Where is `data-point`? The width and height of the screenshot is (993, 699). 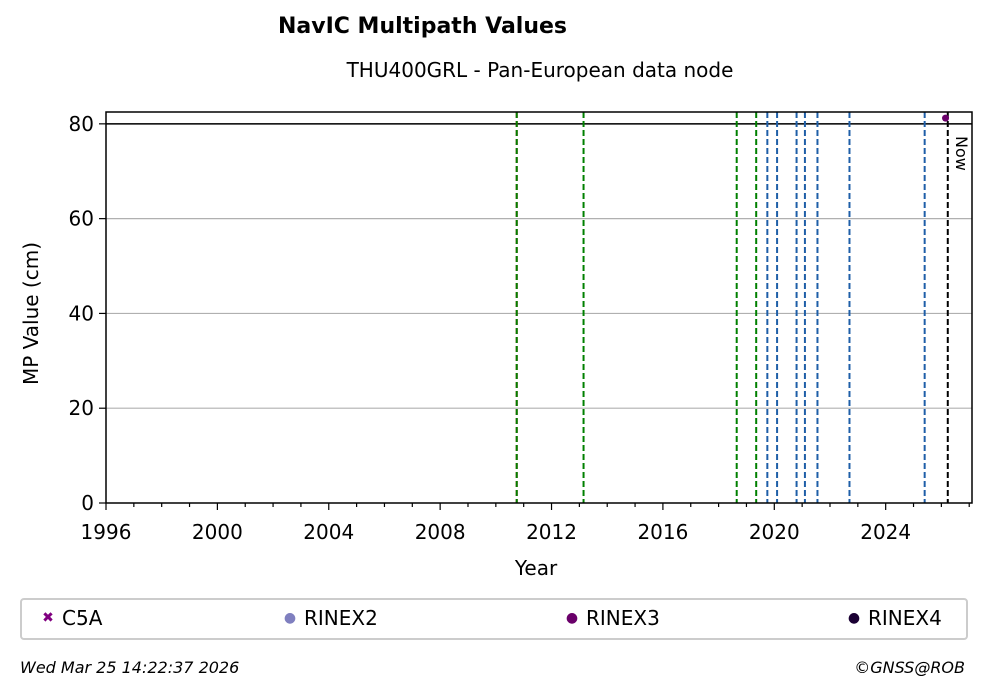 data-point is located at coordinates (946, 118).